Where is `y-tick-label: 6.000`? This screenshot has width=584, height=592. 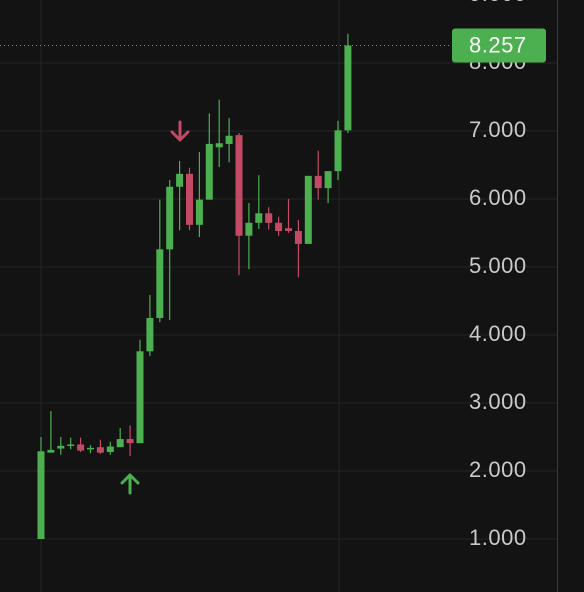
y-tick-label: 6.000 is located at coordinates (498, 197).